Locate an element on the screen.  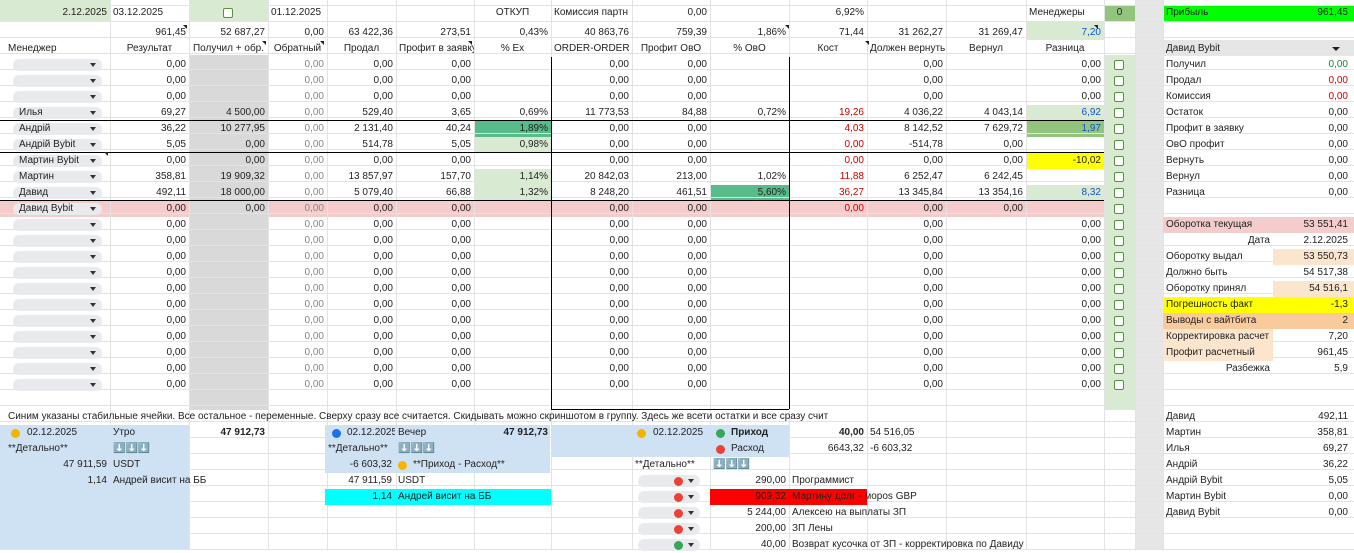
data-cell: 529,40 is located at coordinates (377, 112).